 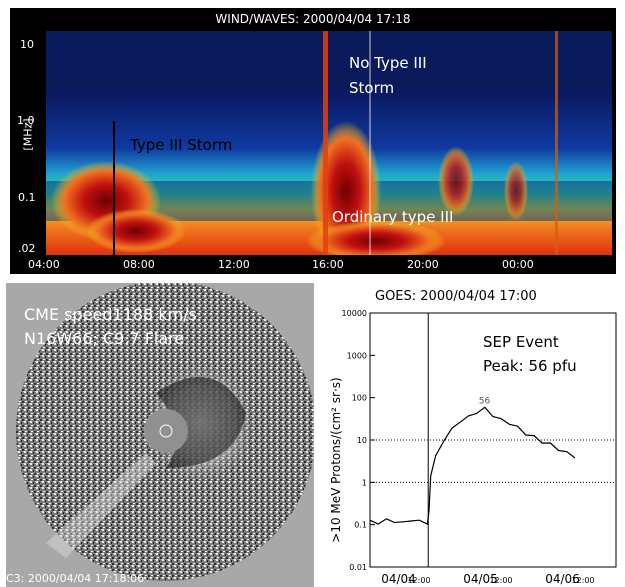 I want to click on annotation-no-type3-line2: Storm, so click(x=372, y=88).